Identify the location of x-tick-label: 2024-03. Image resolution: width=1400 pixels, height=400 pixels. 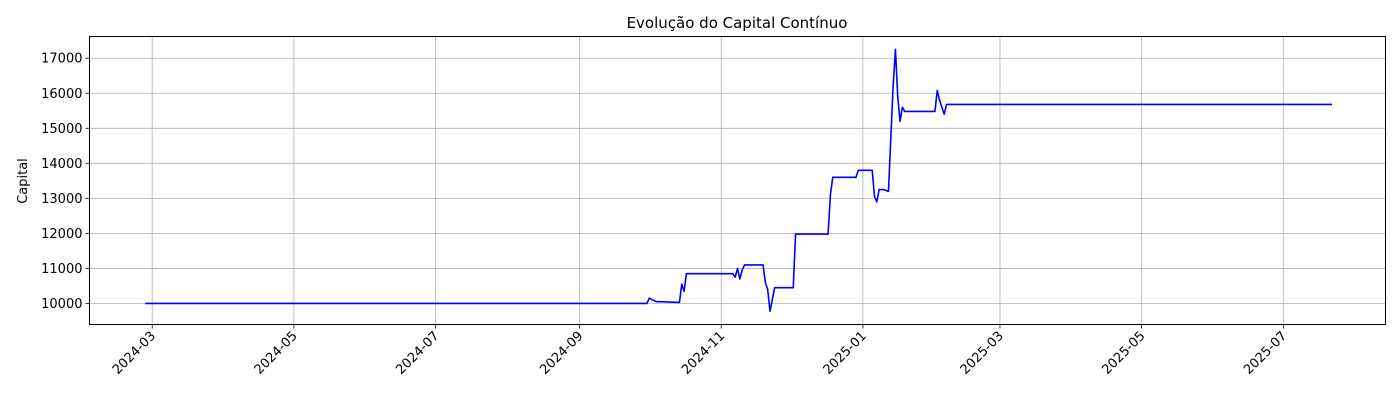
(134, 353).